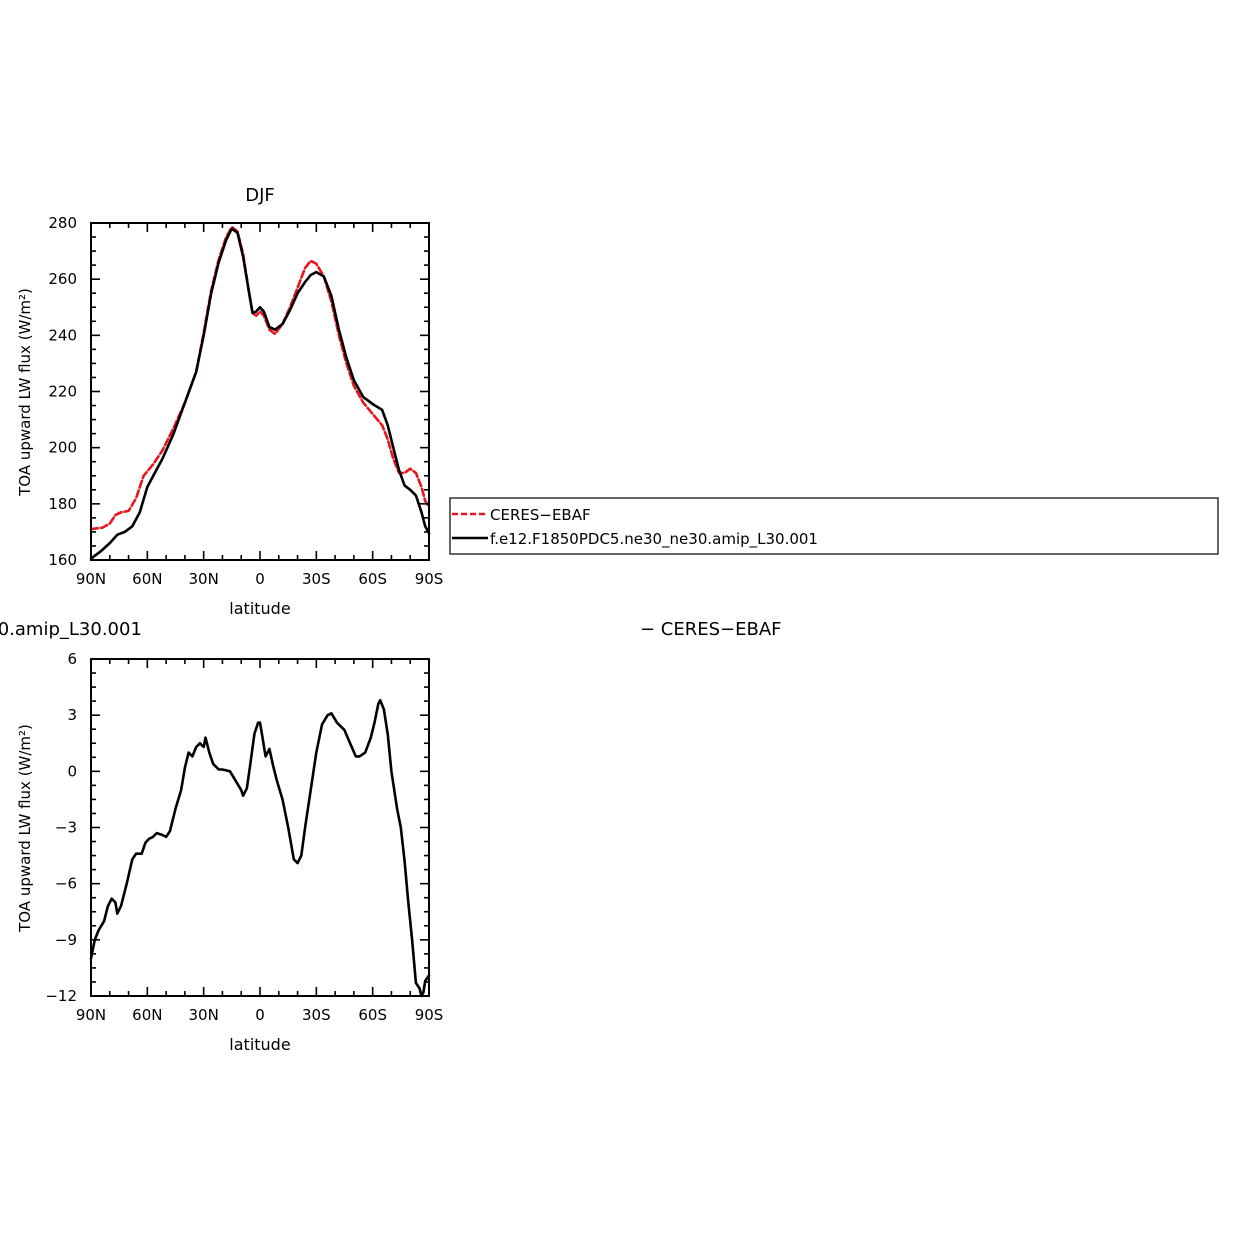  I want to click on y-tick-label: 0, so click(72, 771).